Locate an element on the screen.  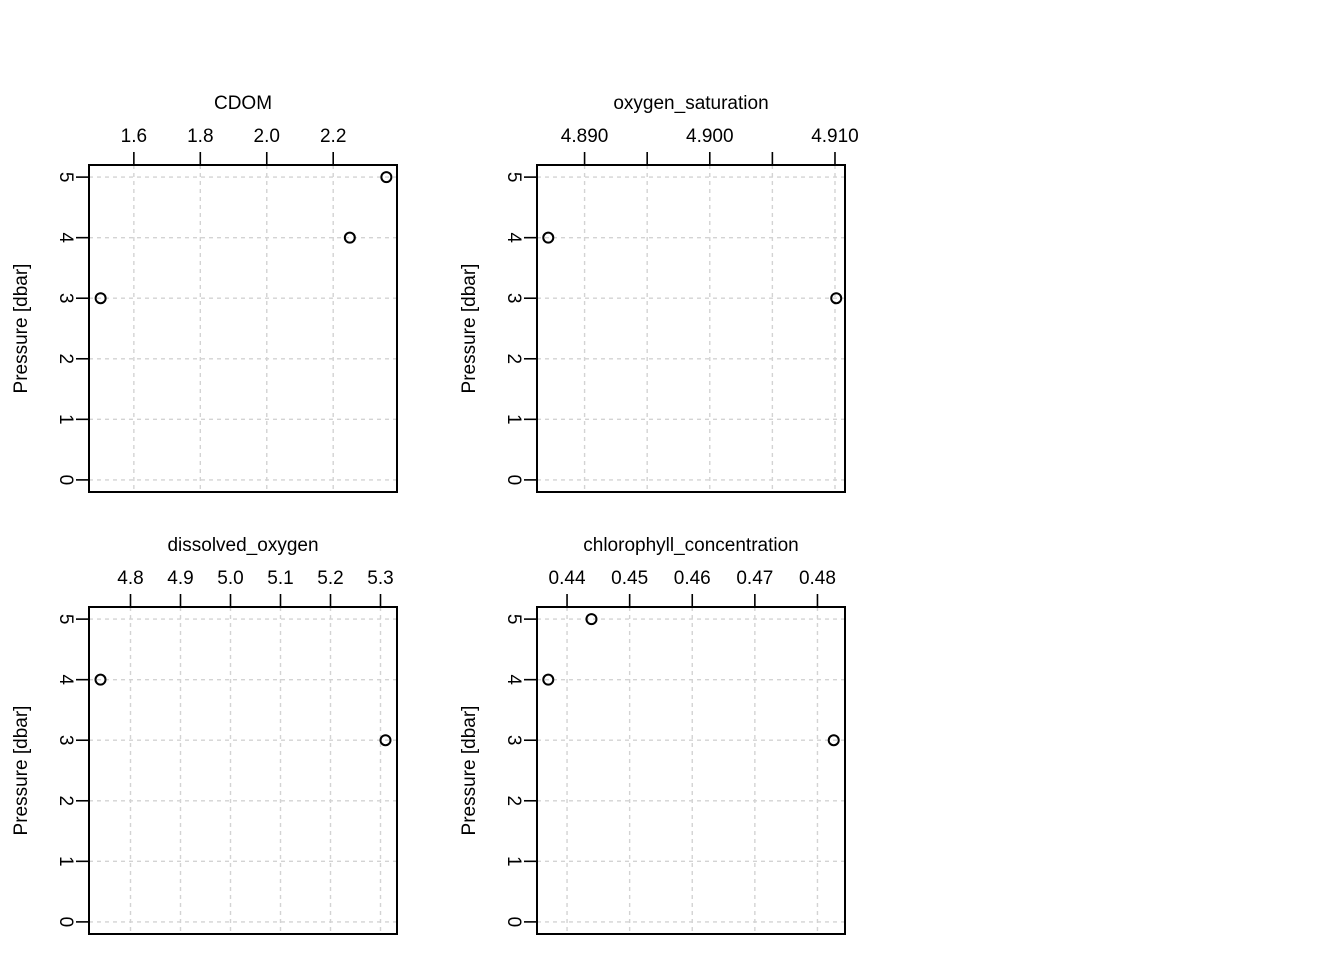
x-tick-label: 4.8 is located at coordinates (130, 578).